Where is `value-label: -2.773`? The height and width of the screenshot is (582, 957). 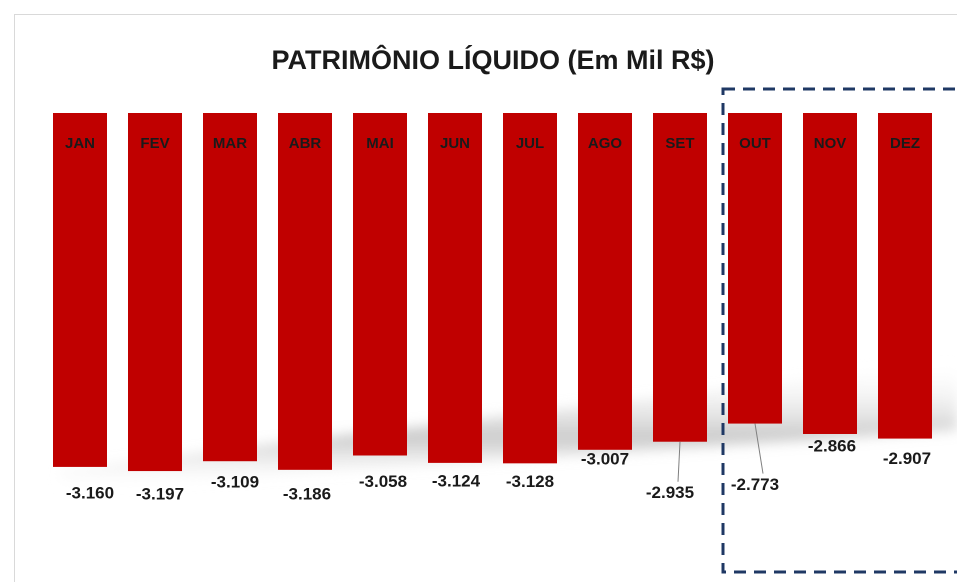 value-label: -2.773 is located at coordinates (755, 484).